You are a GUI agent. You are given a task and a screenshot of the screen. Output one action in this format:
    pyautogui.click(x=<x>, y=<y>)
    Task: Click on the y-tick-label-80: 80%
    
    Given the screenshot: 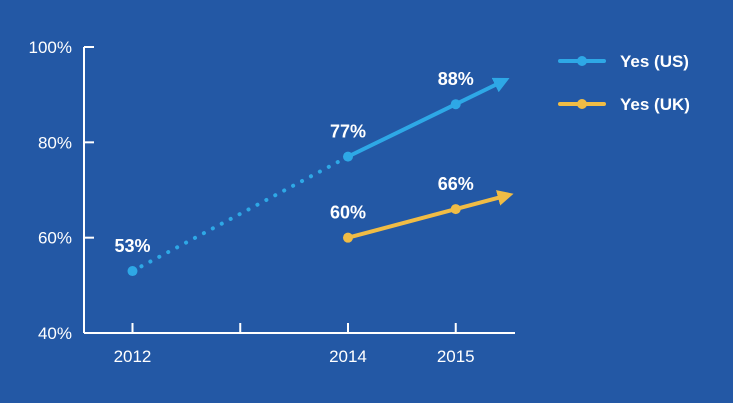 What is the action you would take?
    pyautogui.click(x=55, y=142)
    